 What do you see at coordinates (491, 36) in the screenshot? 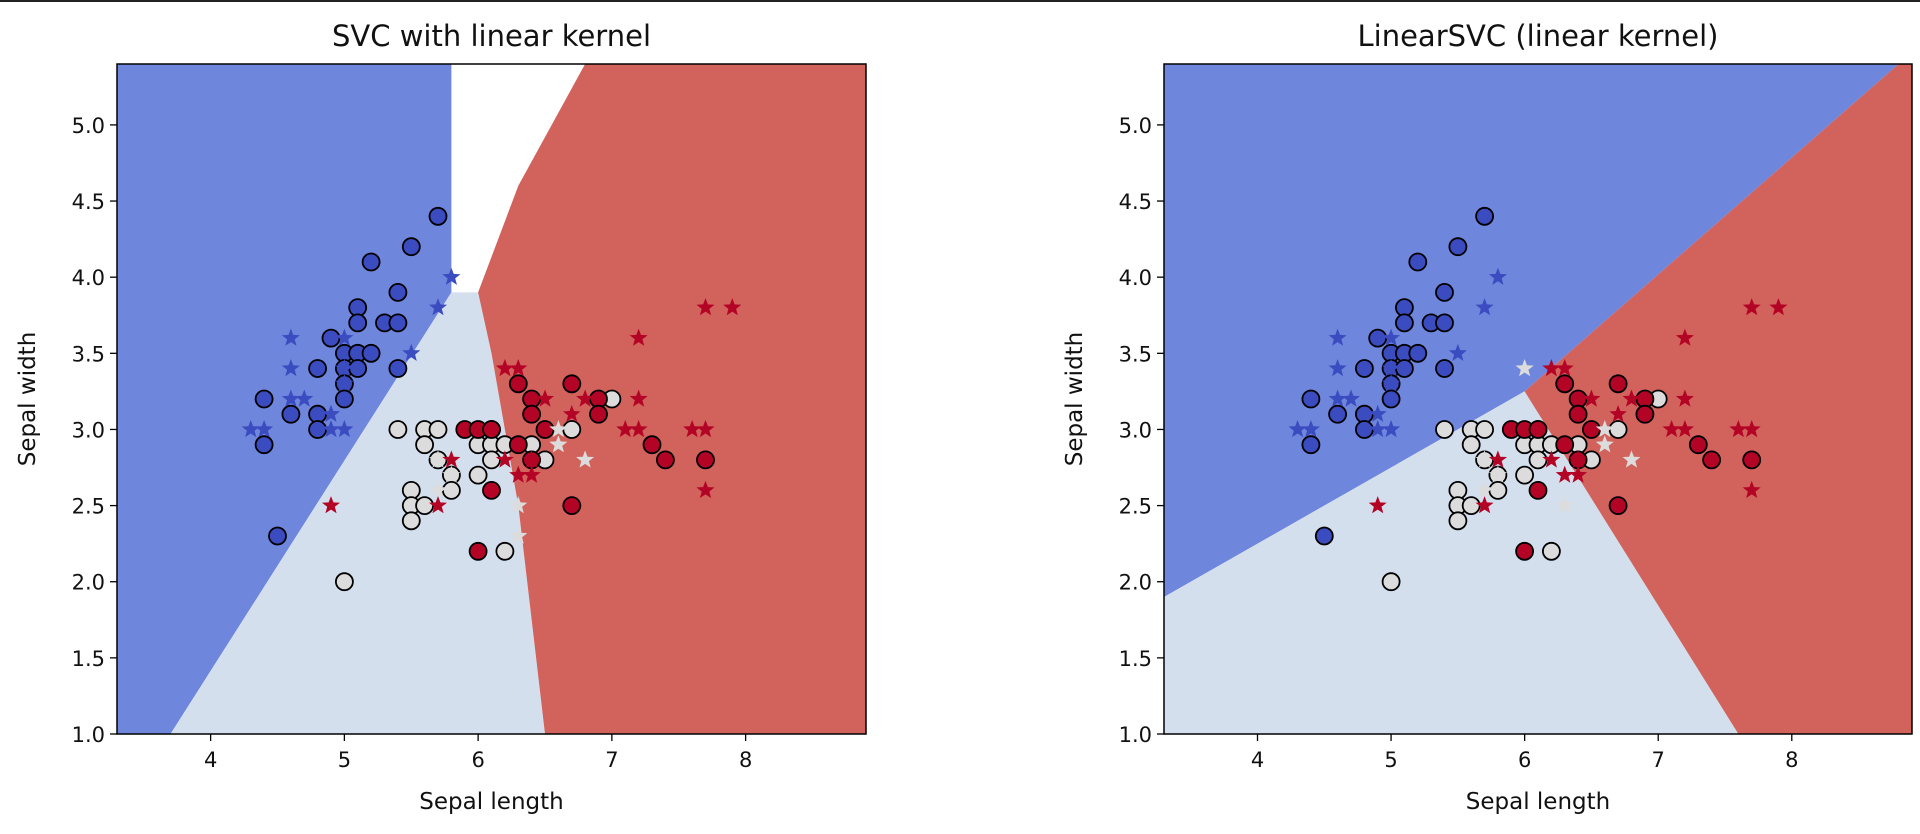
I see `chart-title: SVC with linear kernel` at bounding box center [491, 36].